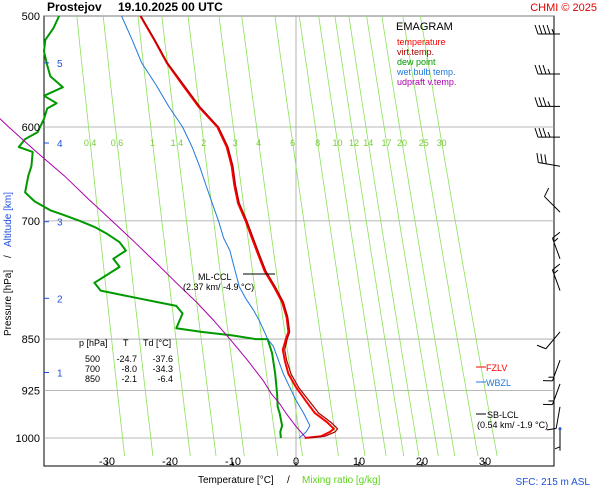  What do you see at coordinates (60, 299) in the screenshot?
I see `altitude-tick-2: 2` at bounding box center [60, 299].